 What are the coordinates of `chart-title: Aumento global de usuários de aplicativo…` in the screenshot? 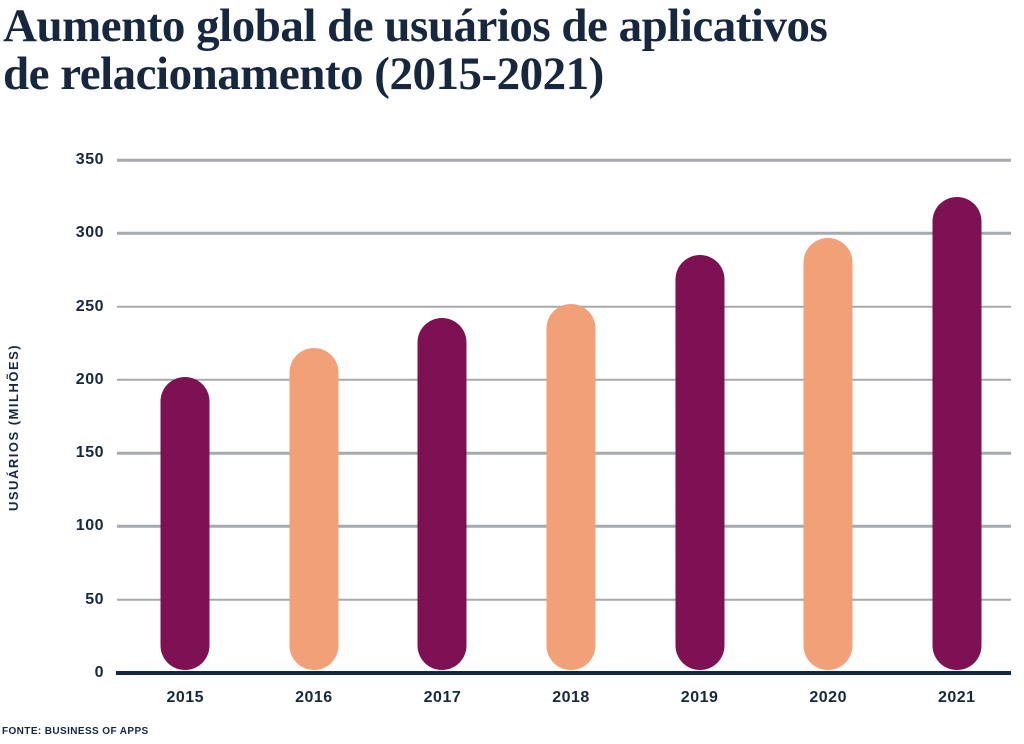 It's located at (510, 50).